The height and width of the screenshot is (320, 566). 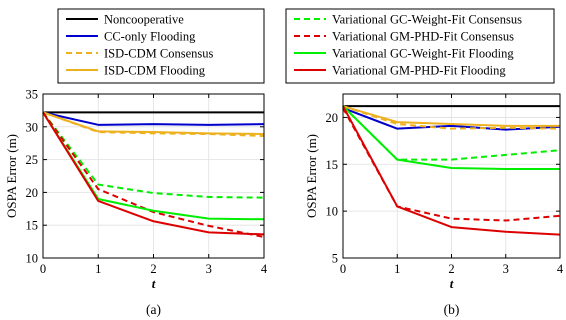 I want to click on series-line-variational-gc-weight-fit-flooding, so click(x=451, y=137).